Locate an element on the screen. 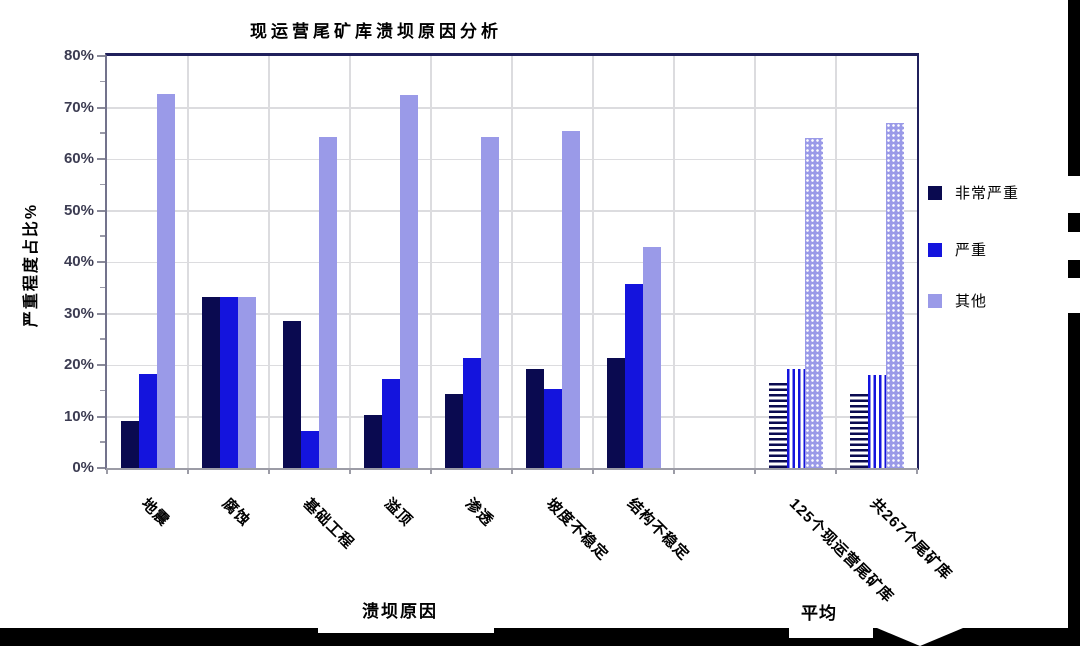 The image size is (1080, 646). legend-item-very-severe: 非常严重 is located at coordinates (973, 192).